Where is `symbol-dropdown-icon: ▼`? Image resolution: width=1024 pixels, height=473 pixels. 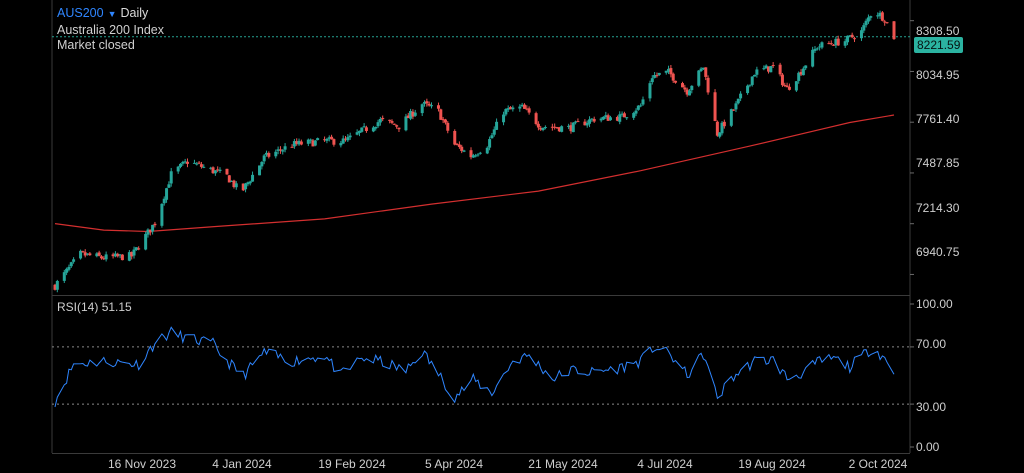 symbol-dropdown-icon: ▼ is located at coordinates (112, 14).